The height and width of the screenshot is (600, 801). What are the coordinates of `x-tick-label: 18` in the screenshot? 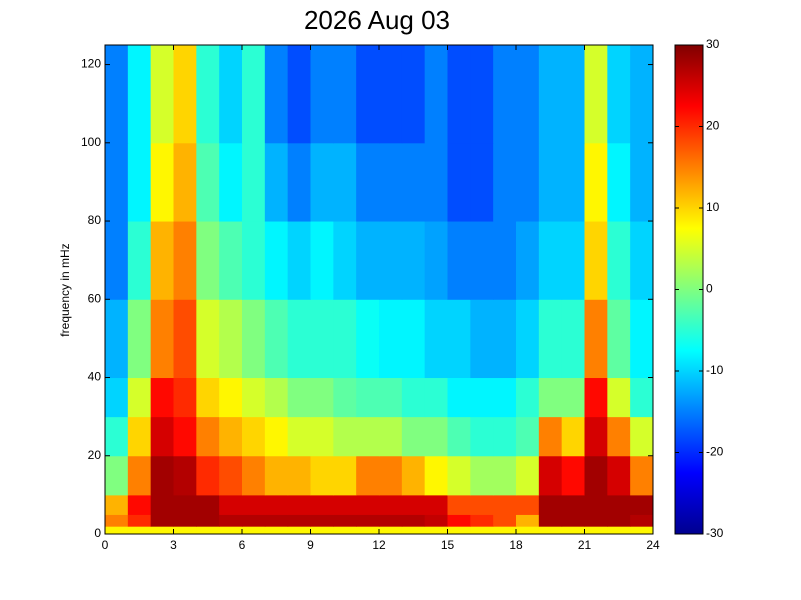 It's located at (516, 545).